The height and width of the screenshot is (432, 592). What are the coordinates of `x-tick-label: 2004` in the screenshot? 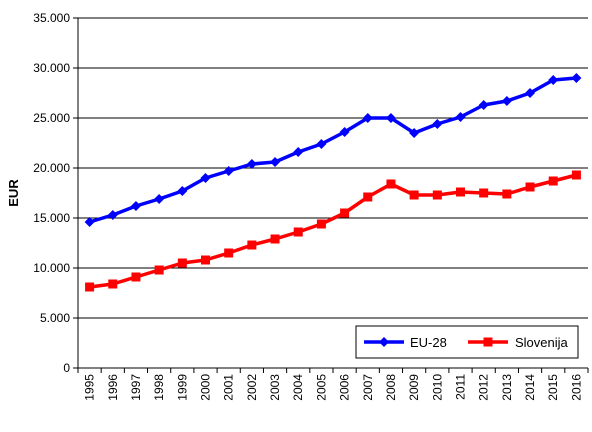 It's located at (298, 387).